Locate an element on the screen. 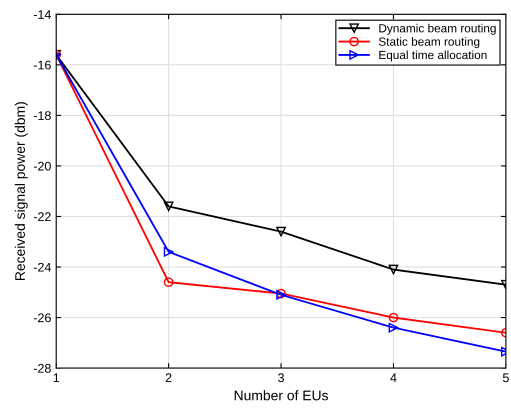 This screenshot has height=409, width=511. x-tick-label: 2 is located at coordinates (169, 377).